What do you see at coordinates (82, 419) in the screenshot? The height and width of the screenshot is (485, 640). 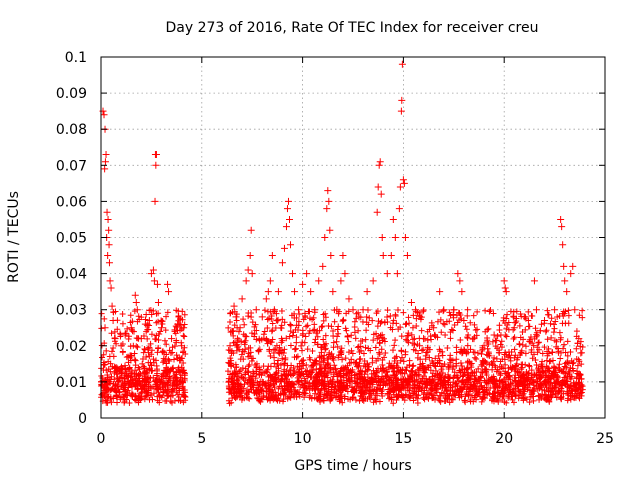 I see `y-tick-label: 0` at bounding box center [82, 419].